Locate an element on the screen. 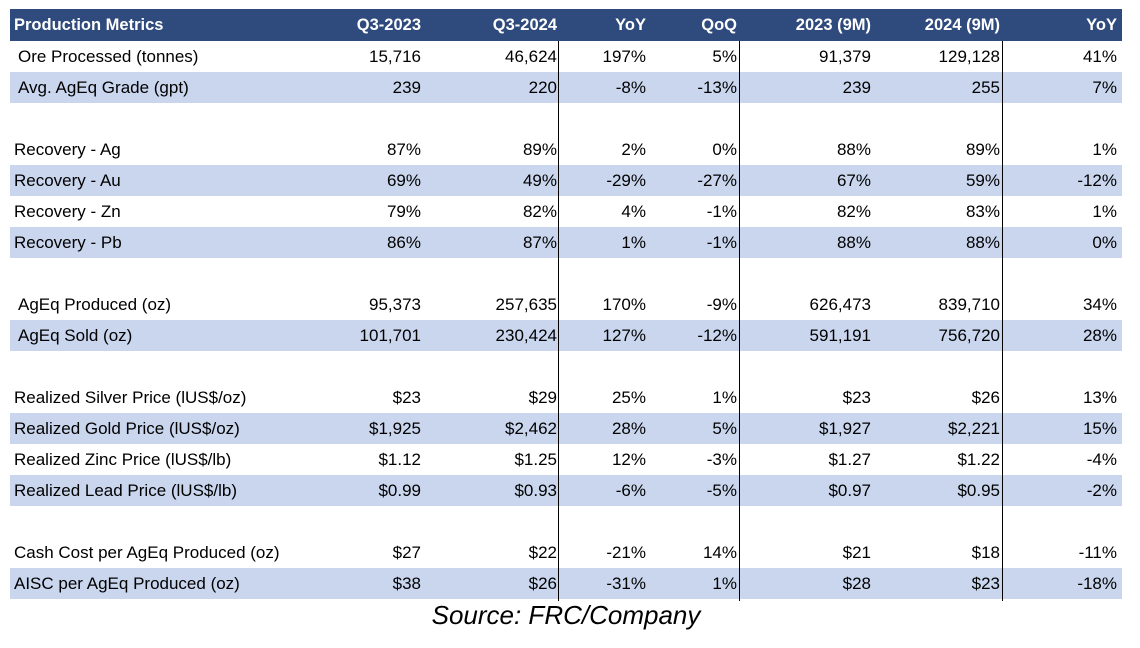 The image size is (1140, 648). table-cell: $1.25 is located at coordinates (535, 459).